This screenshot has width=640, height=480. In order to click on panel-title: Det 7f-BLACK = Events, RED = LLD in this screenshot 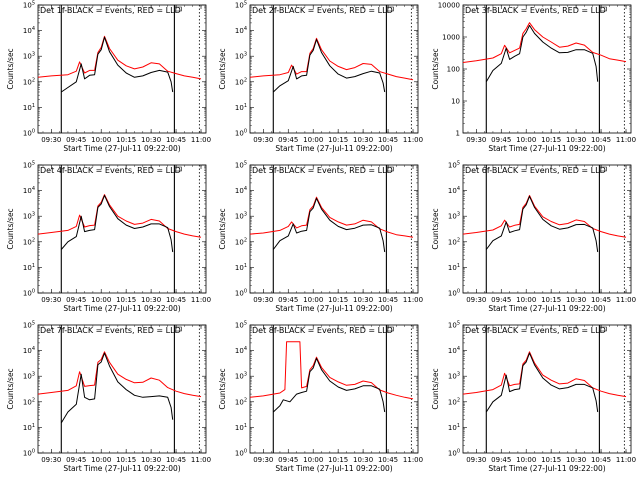, I will do `click(110, 330)`.